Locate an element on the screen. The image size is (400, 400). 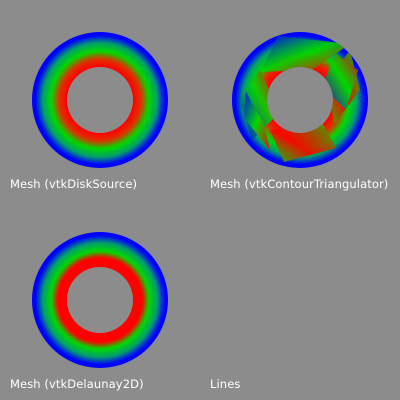
delaunay2d-mesh is located at coordinates (99, 300).